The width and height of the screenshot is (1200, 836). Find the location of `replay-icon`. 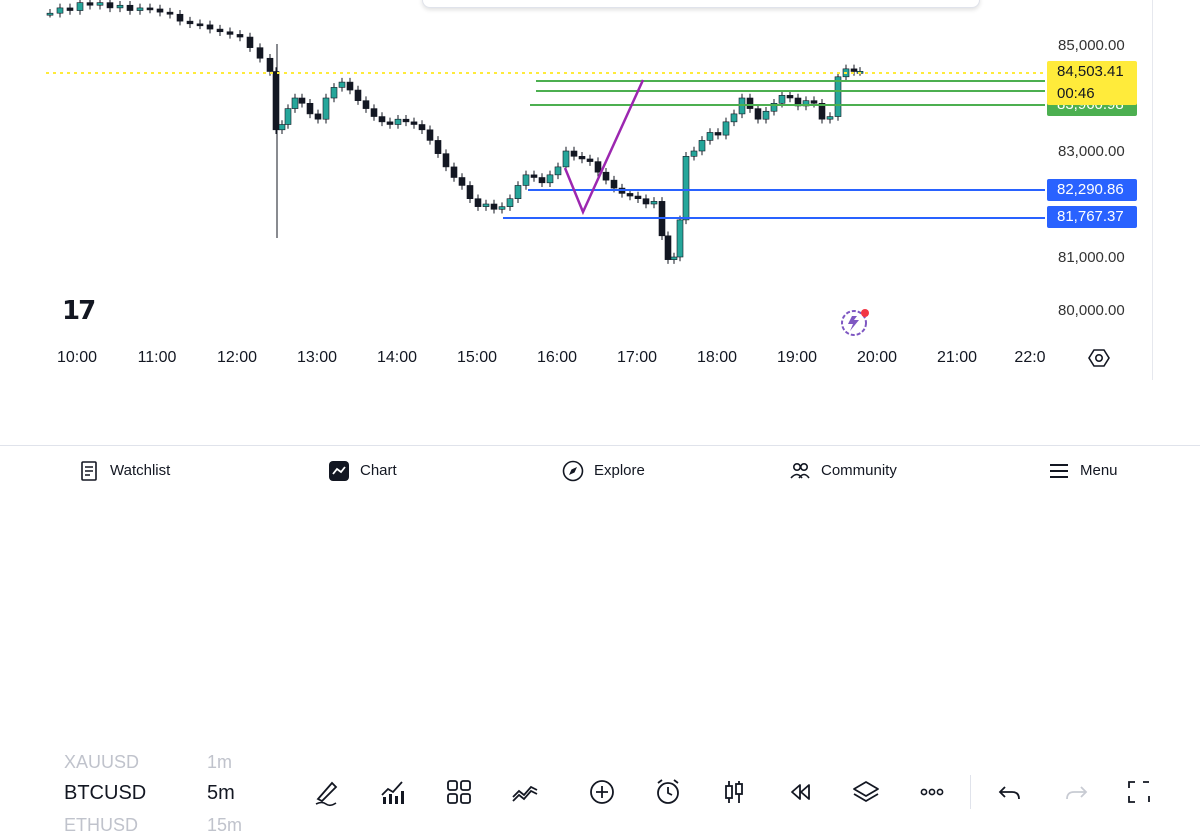

replay-icon is located at coordinates (800, 792).